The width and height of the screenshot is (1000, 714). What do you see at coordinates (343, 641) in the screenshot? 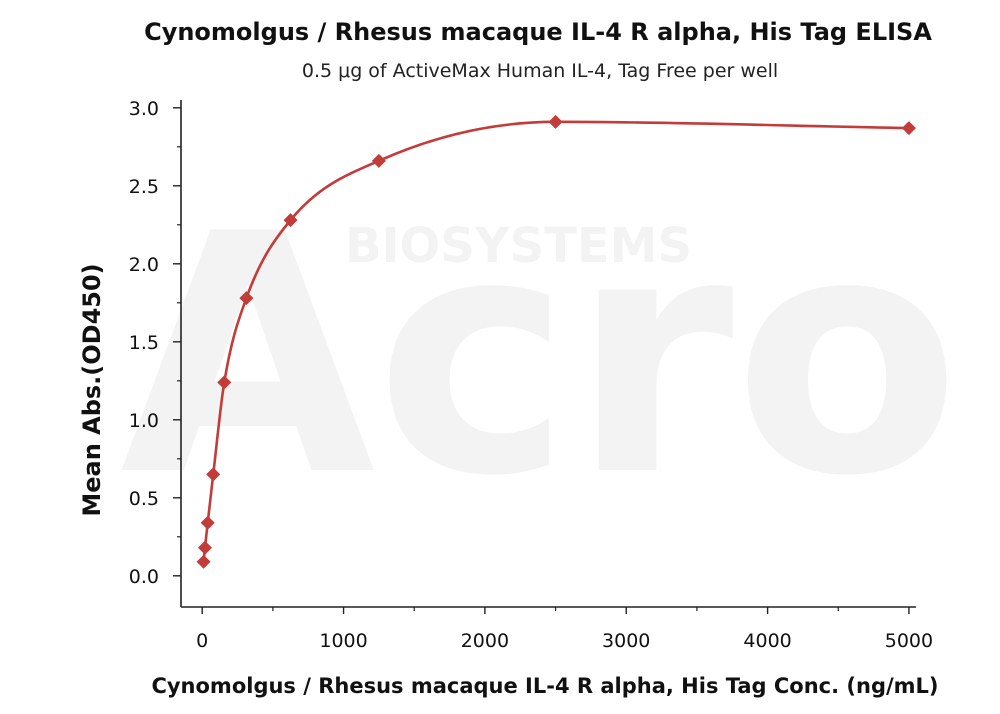
I see `x-tick-label: 1000` at bounding box center [343, 641].